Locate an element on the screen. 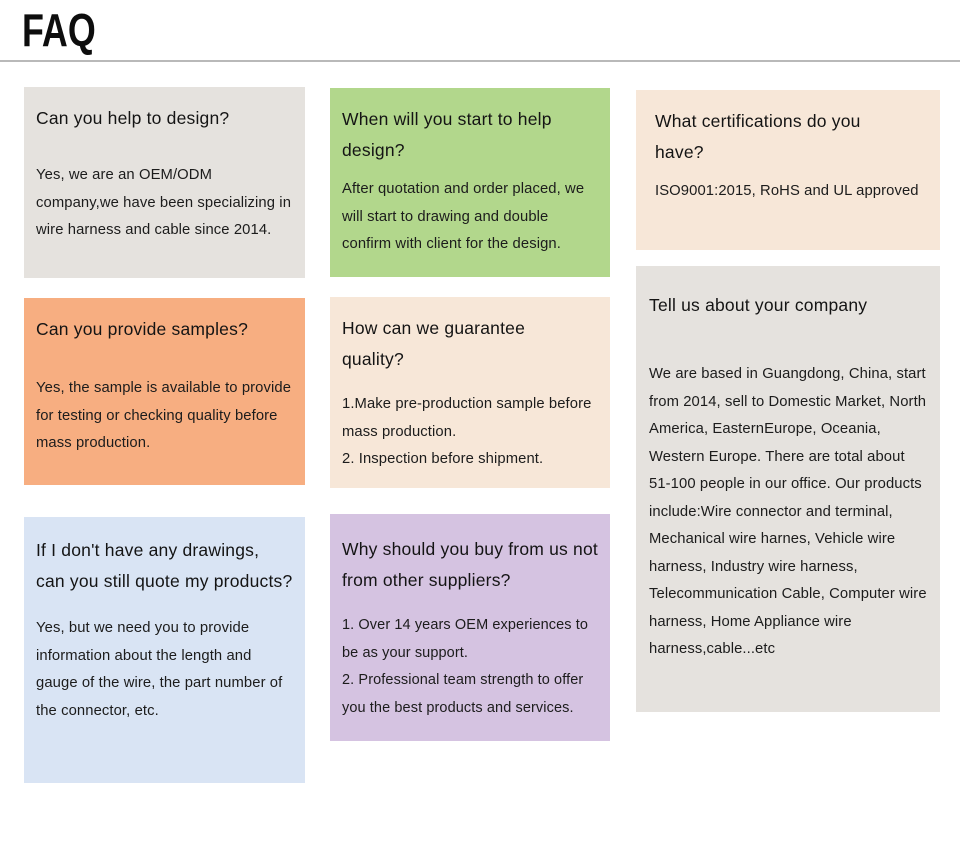 This screenshot has height=842, width=960. faq-question: Tell us about your company is located at coordinates (758, 305).